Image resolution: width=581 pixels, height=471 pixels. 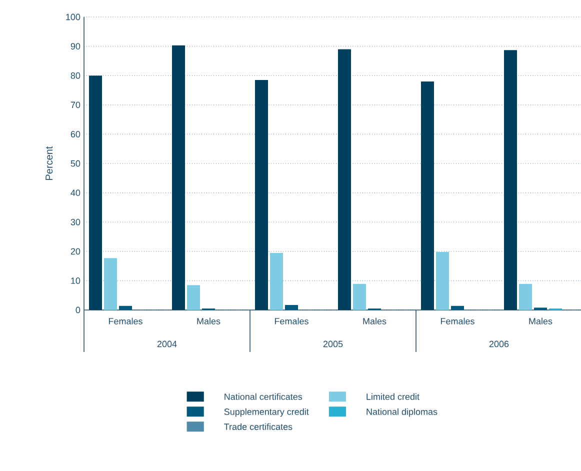 I want to click on y-tick-label: 30, so click(x=75, y=222).